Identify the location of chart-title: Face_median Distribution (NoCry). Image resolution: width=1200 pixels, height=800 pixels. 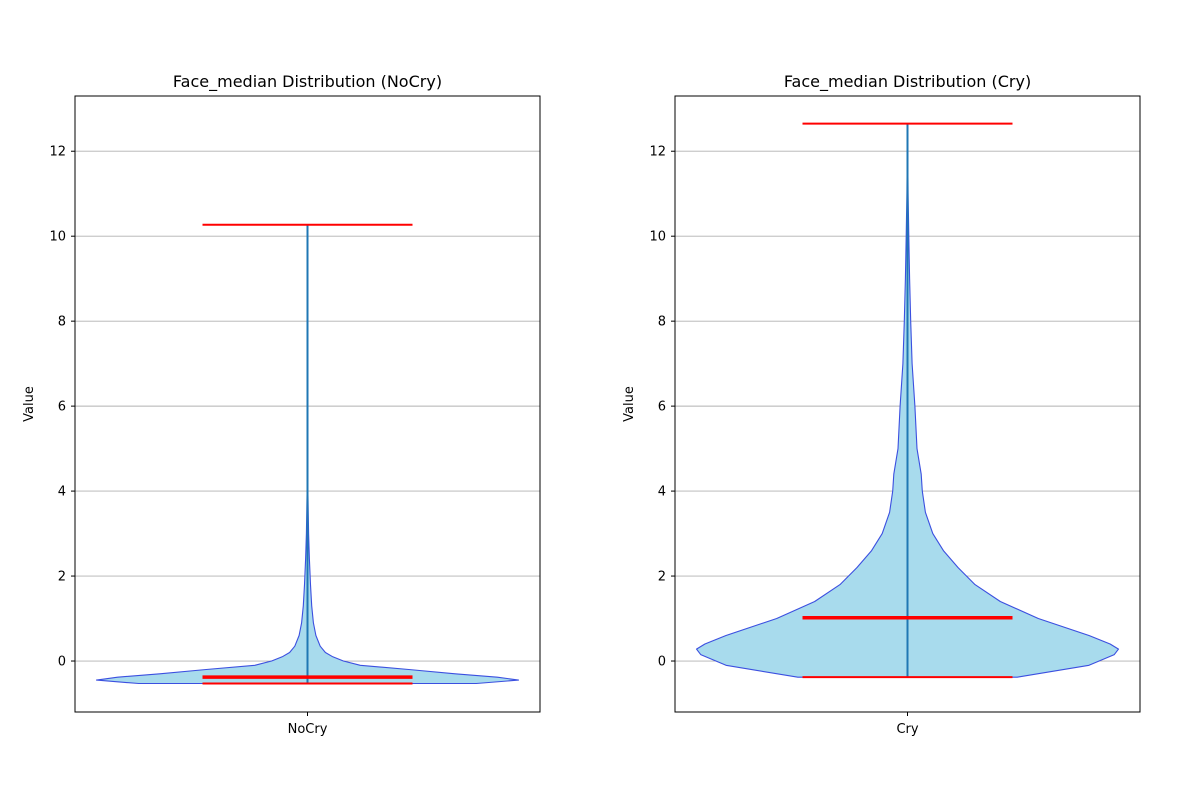
(307, 82).